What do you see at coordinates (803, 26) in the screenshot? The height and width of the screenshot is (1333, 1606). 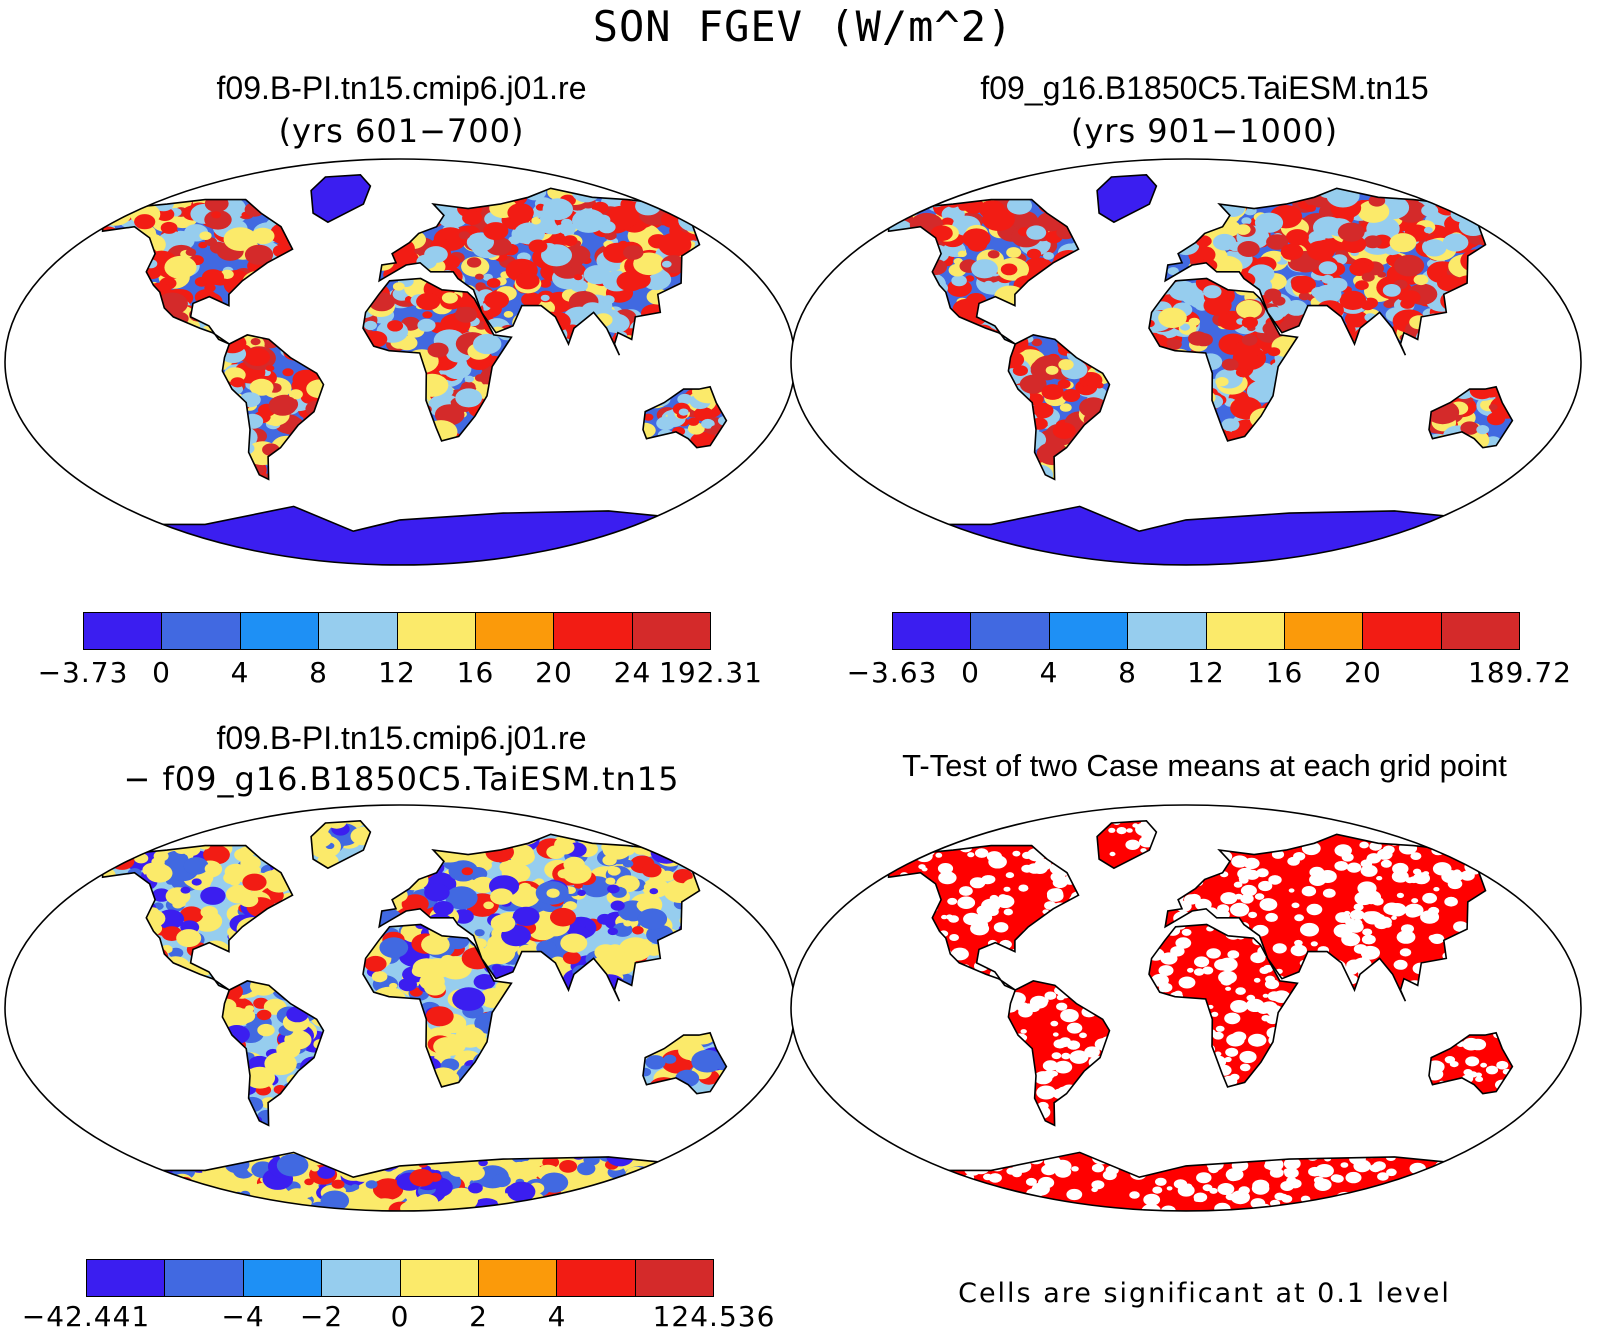 I see `figure-title: SON FGEV (W/m^2)` at bounding box center [803, 26].